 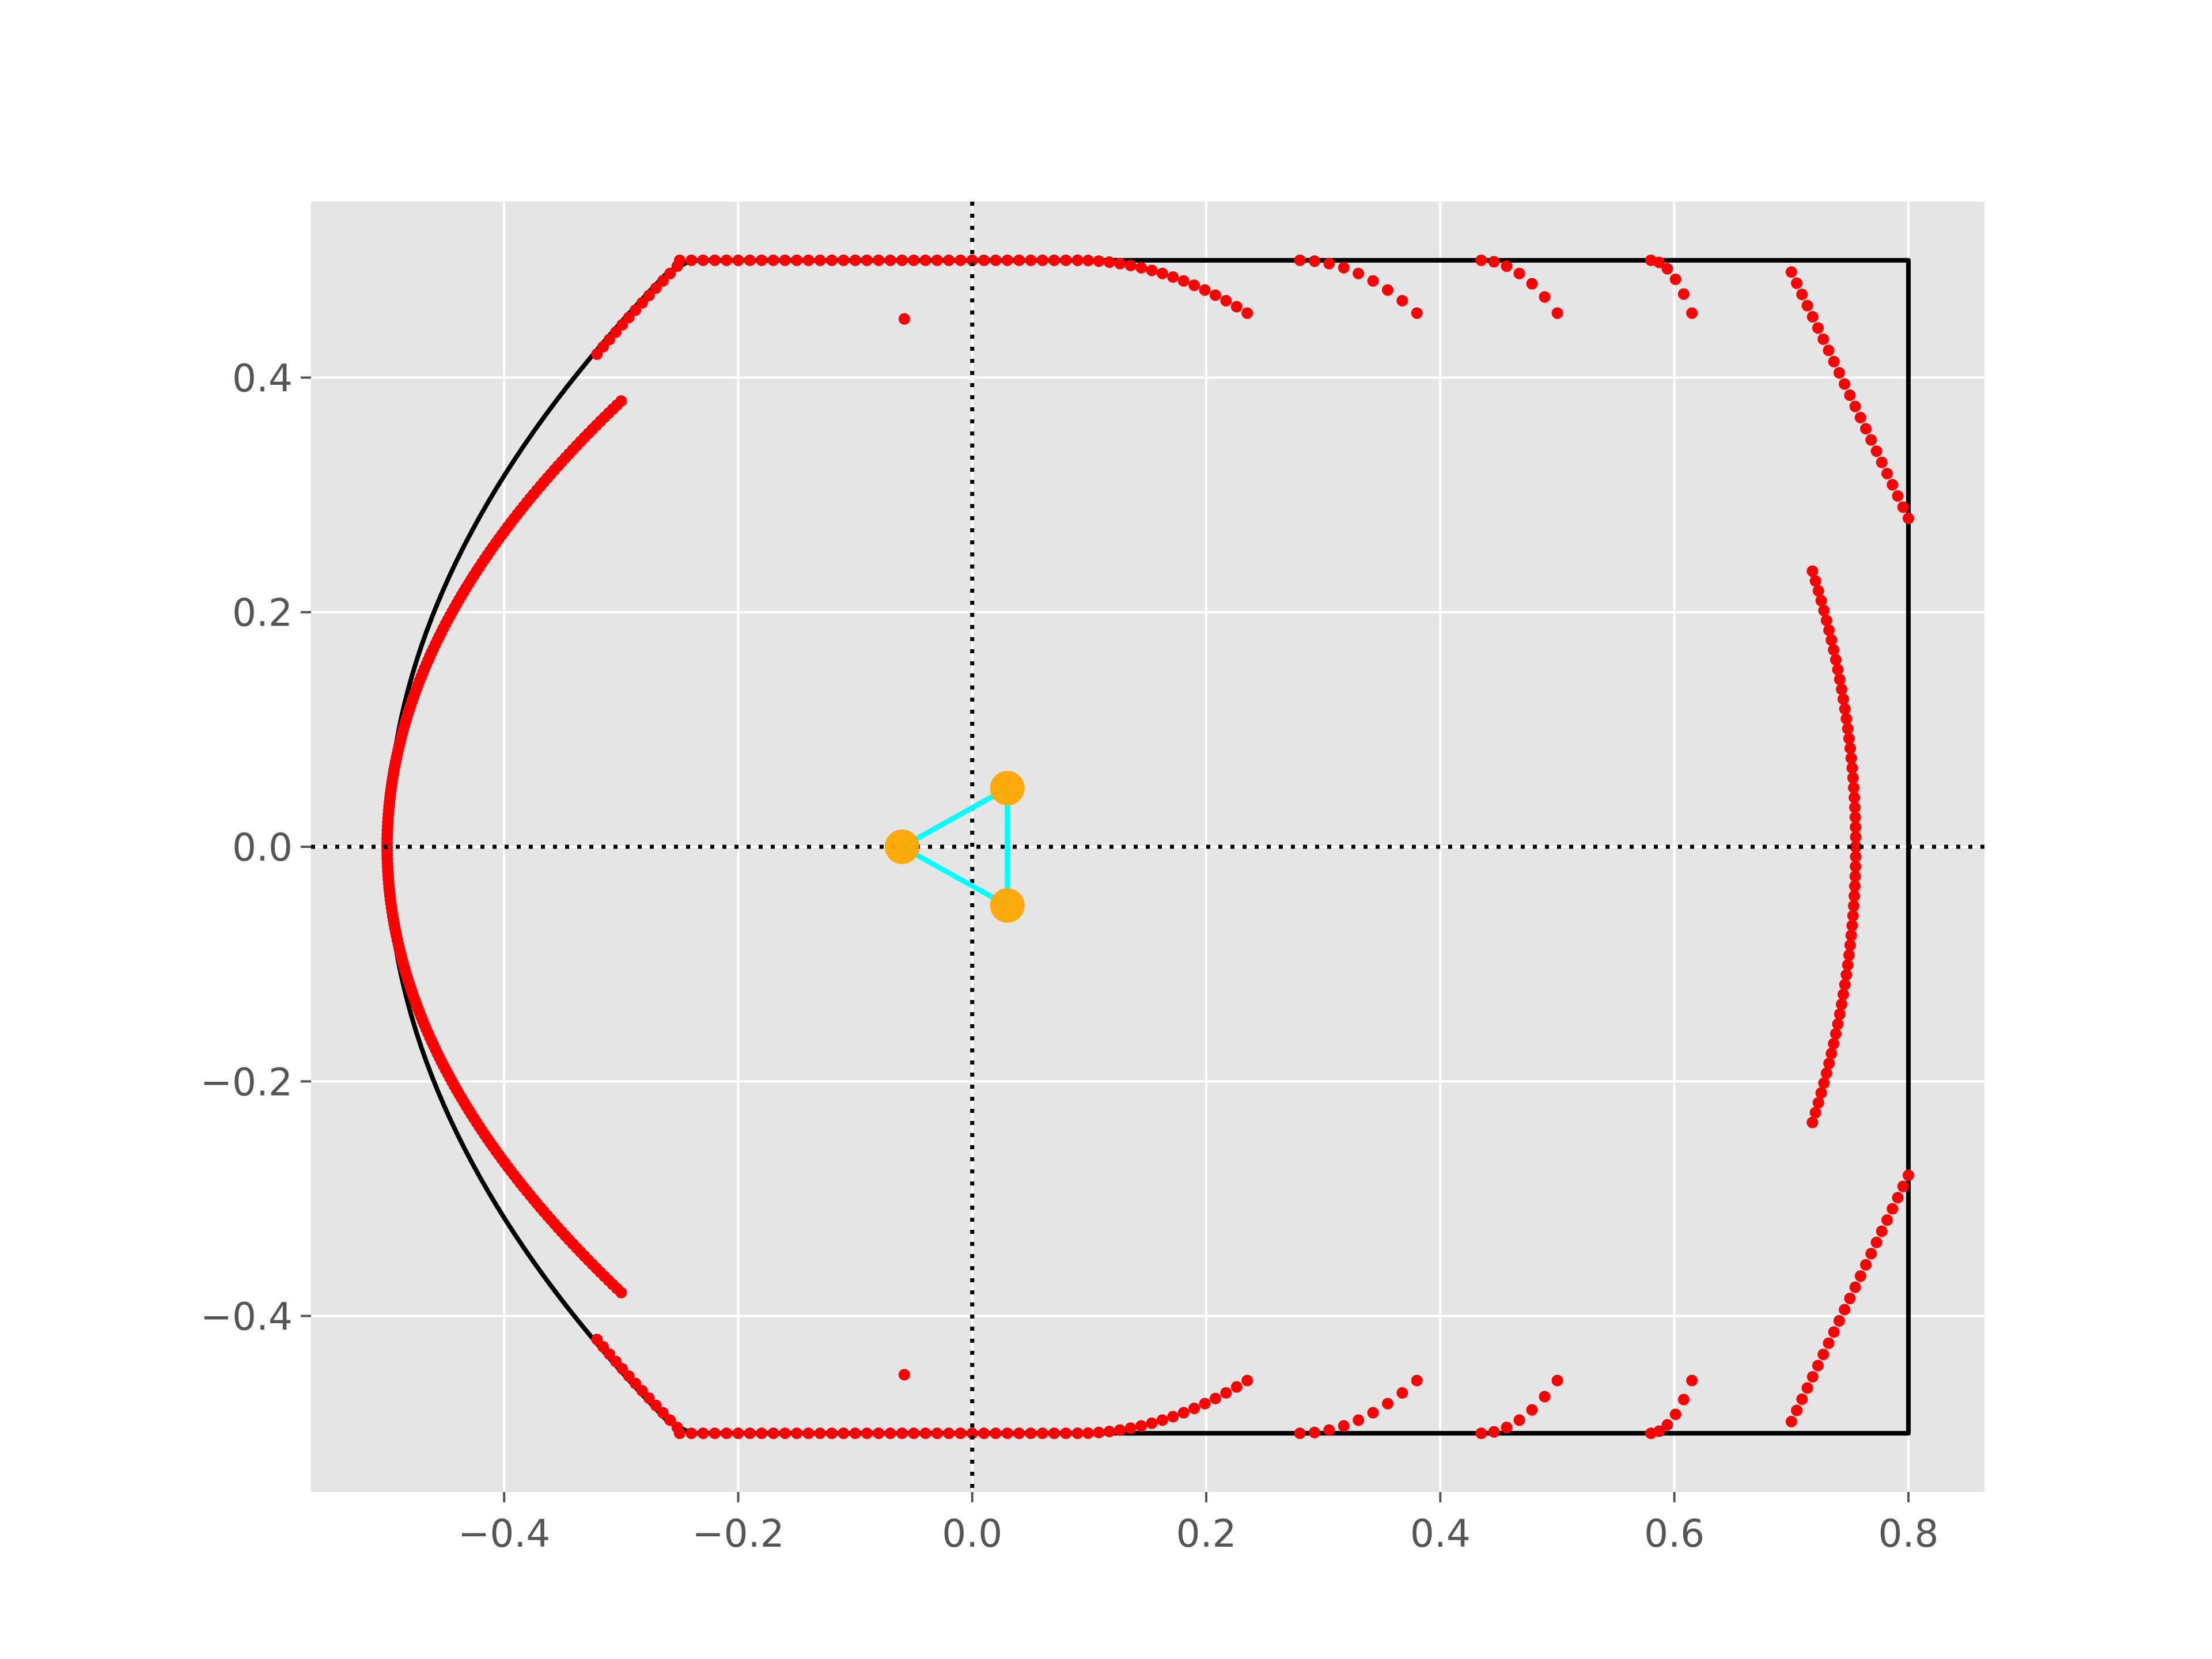 What do you see at coordinates (1206, 1534) in the screenshot?
I see `x-tick-label: 0.2` at bounding box center [1206, 1534].